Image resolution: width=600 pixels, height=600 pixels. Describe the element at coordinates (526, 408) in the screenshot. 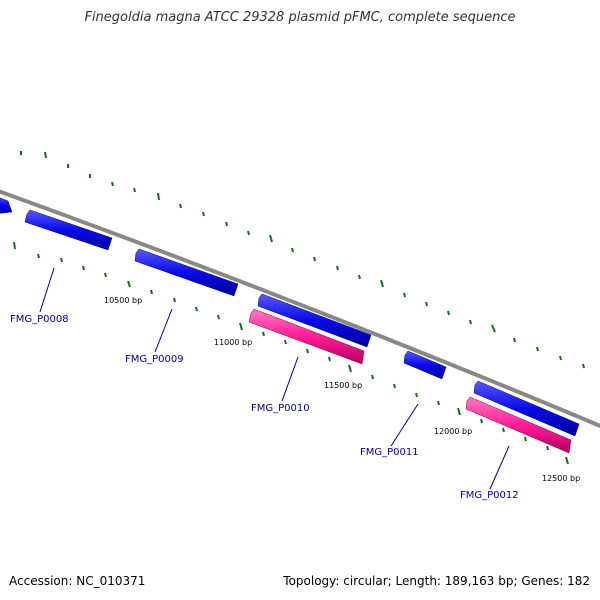

I see `gene-arrow-fmg-p0012-forward` at that location.